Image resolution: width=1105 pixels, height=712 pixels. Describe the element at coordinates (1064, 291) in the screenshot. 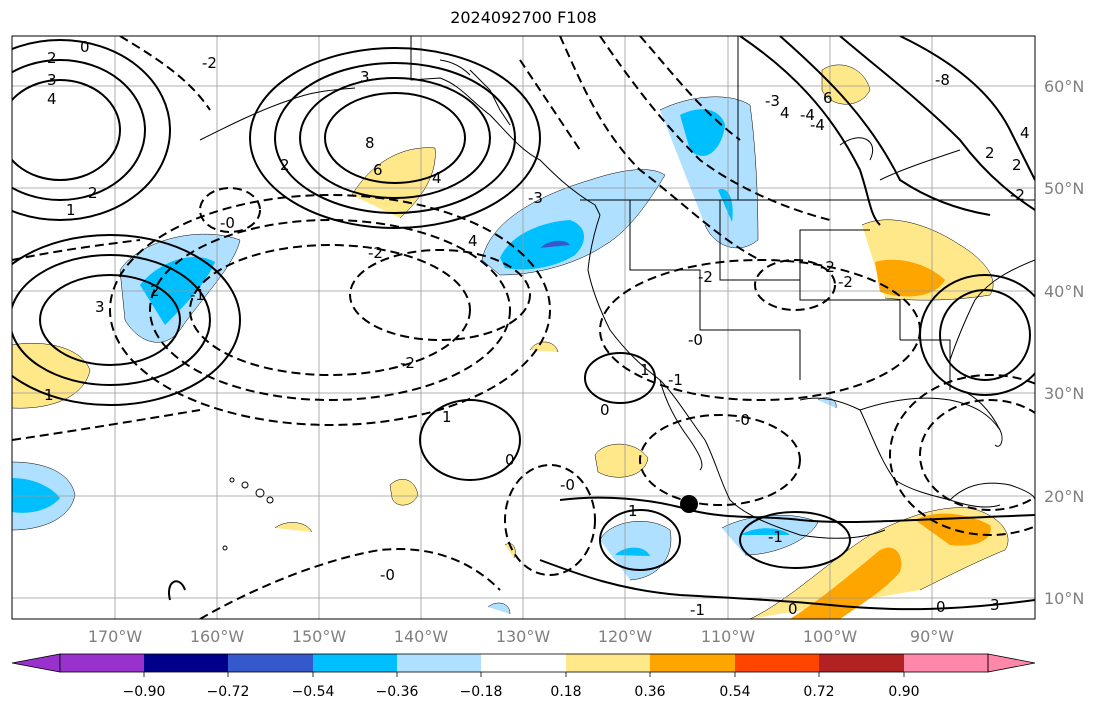

I see `lat-label-40n: 40°N` at that location.